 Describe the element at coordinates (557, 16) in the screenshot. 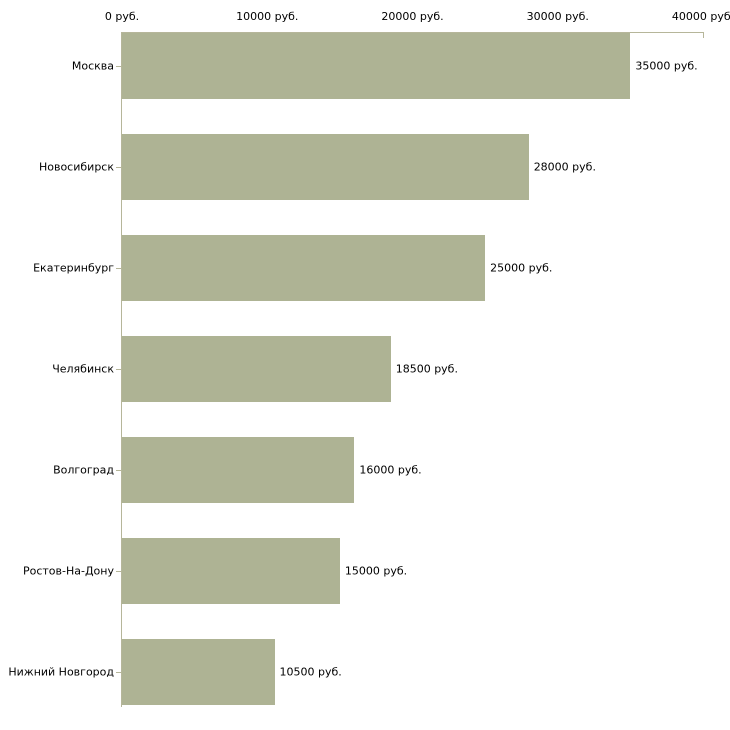

I see `x-axis-tick-label: 30000 руб.` at that location.